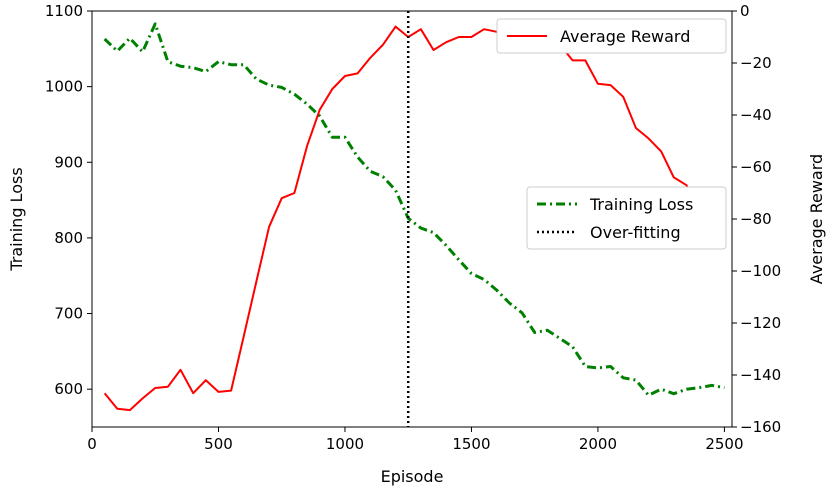 This screenshot has height=489, width=830. Describe the element at coordinates (756, 115) in the screenshot. I see `right-y-tick-label: −40` at that location.